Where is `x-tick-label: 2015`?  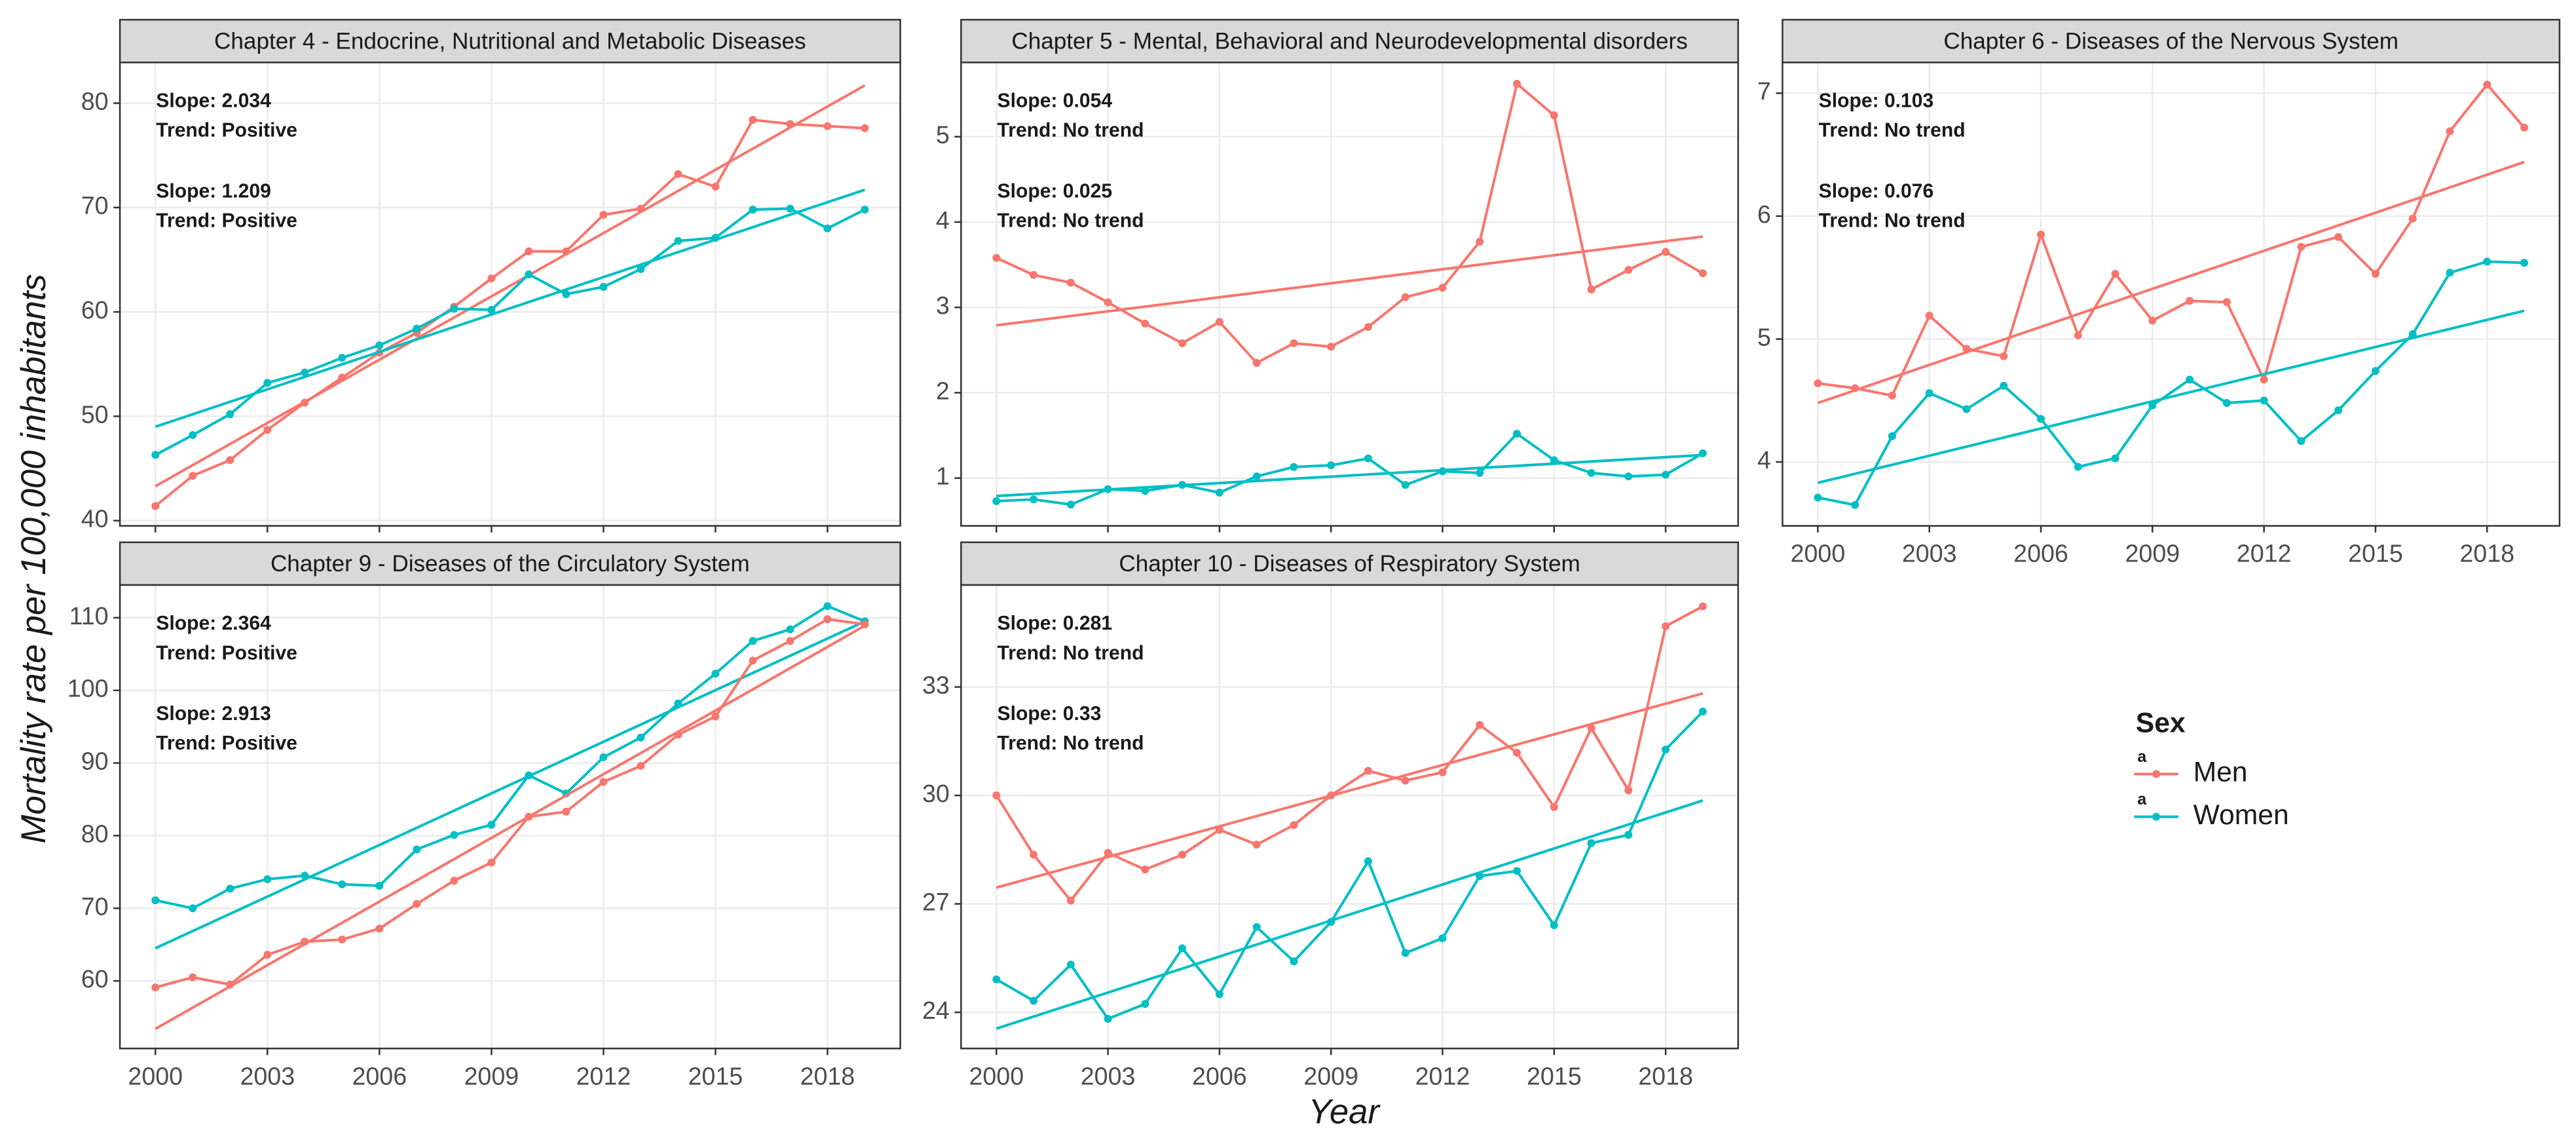 x-tick-label: 2015 is located at coordinates (2375, 553).